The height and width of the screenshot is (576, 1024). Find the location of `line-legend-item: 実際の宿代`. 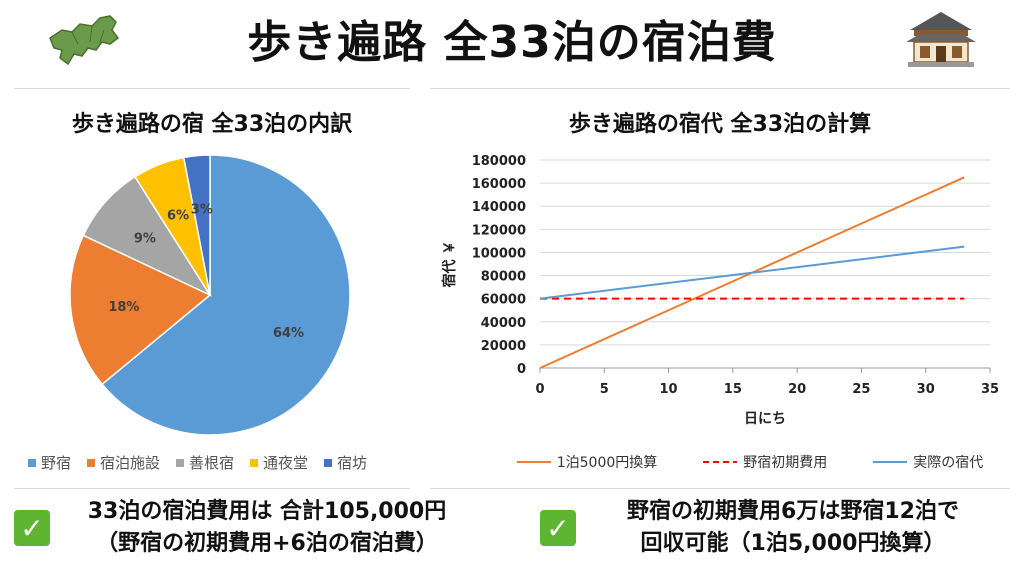

line-legend-item: 実際の宿代 is located at coordinates (928, 462).